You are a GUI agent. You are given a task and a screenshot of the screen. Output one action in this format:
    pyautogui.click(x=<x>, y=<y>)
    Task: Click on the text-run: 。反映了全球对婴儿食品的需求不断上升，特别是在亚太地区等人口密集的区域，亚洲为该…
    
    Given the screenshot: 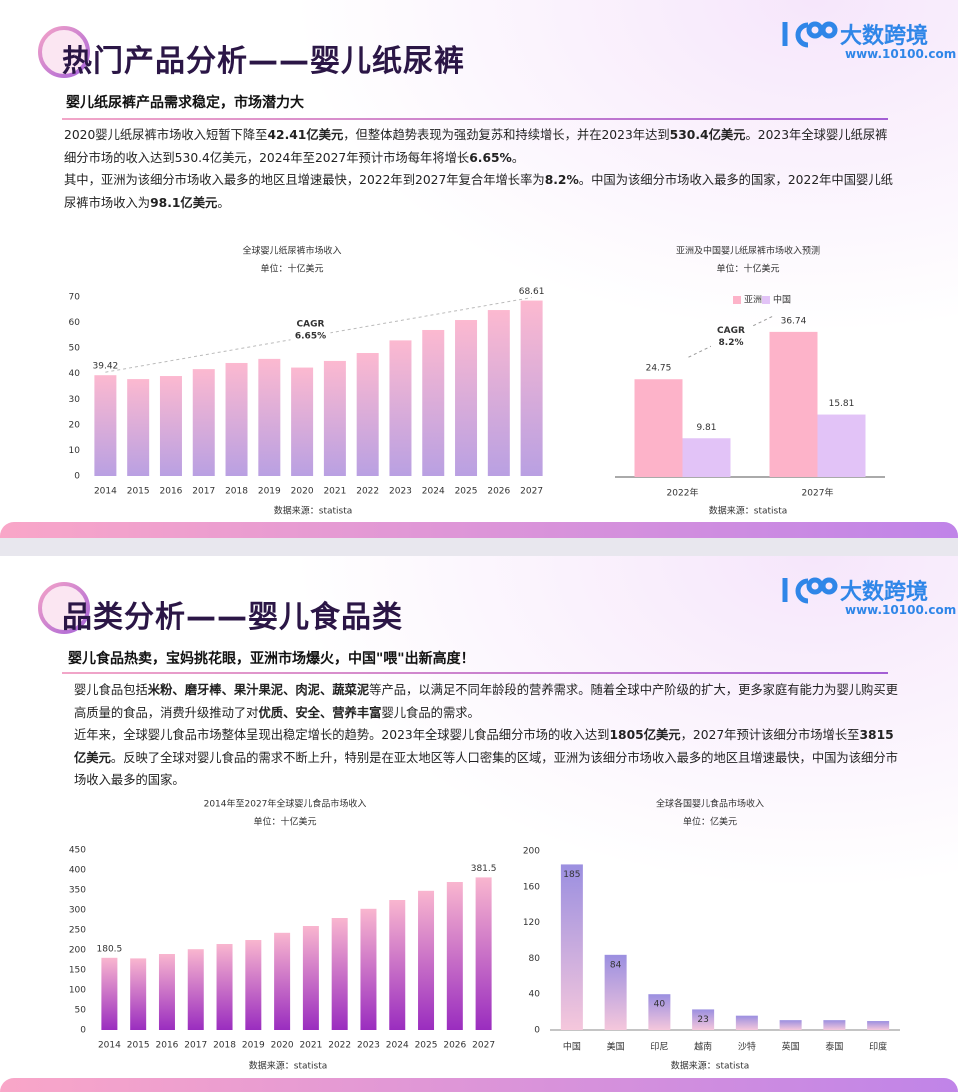 What is the action you would take?
    pyautogui.click(x=486, y=769)
    